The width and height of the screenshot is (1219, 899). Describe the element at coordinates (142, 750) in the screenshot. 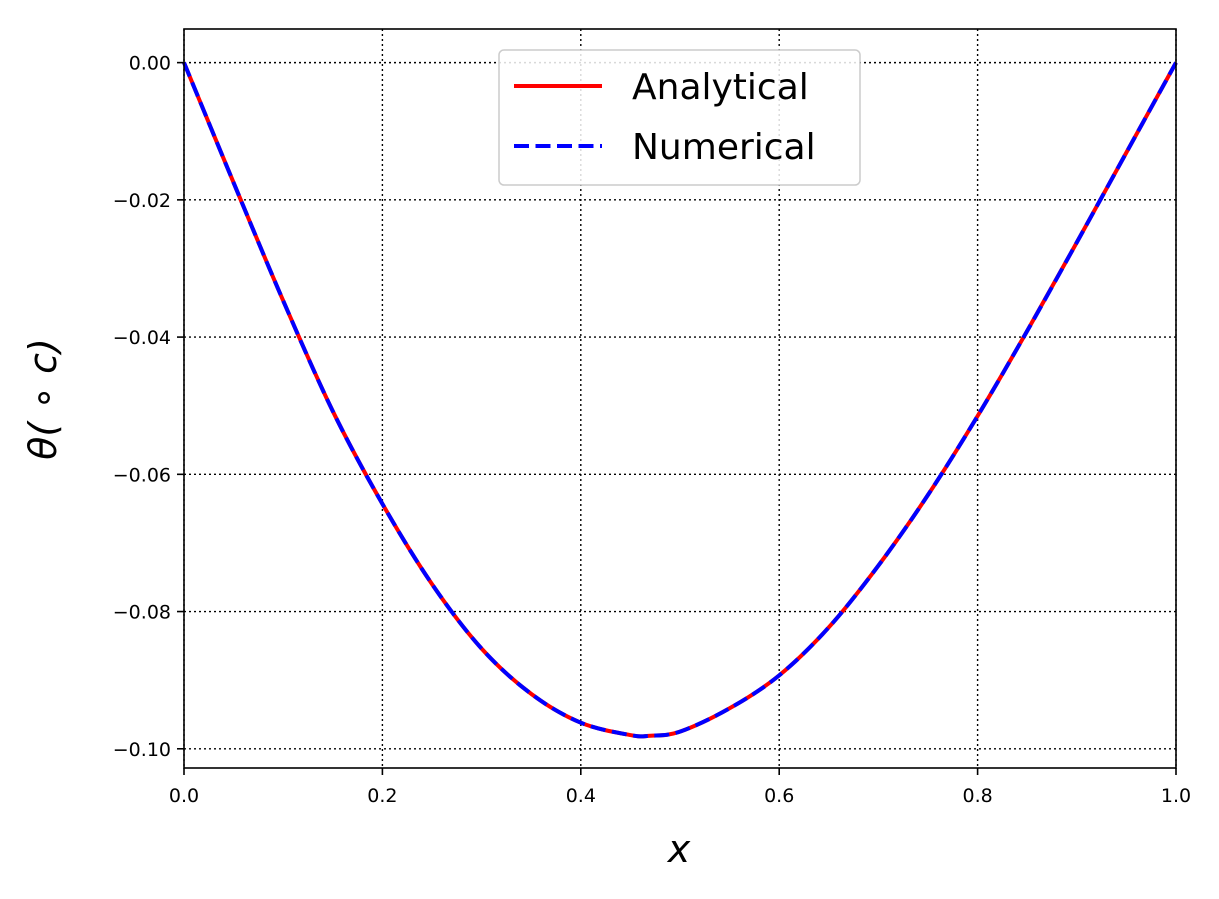

I see `y-tick-label: −0.10` at that location.